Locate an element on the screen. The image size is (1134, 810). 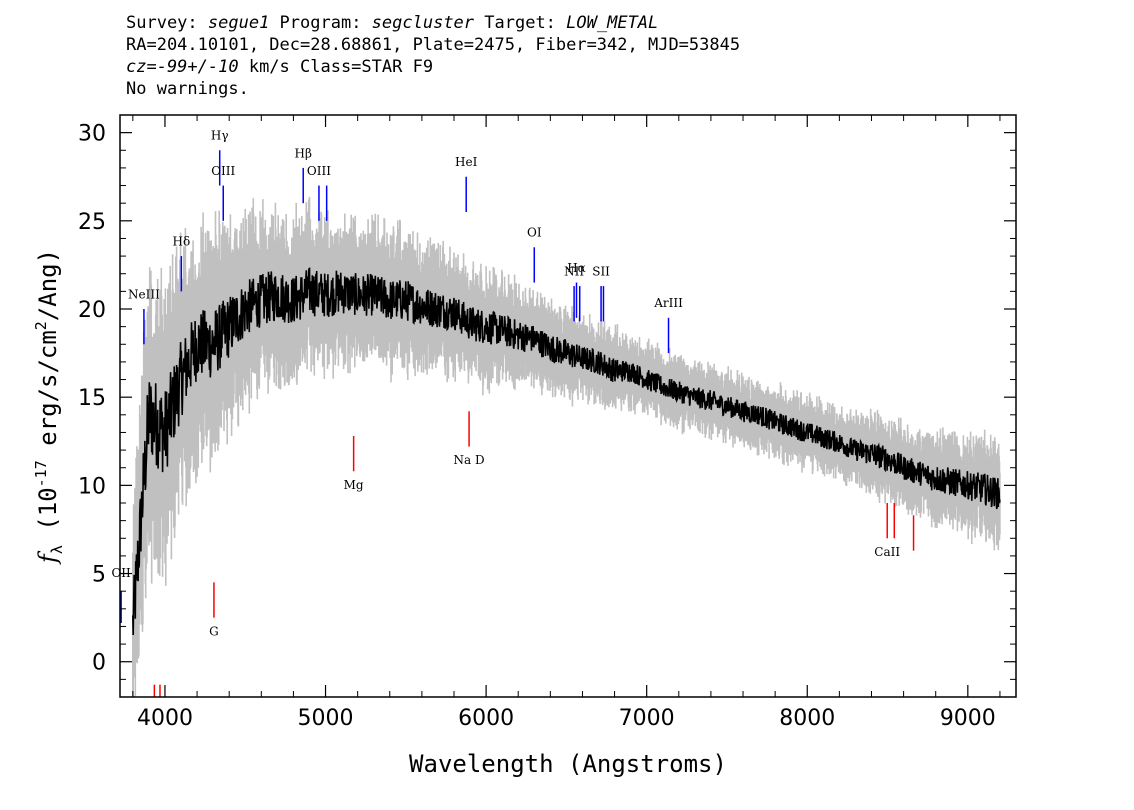
x-tick-label: 5000 is located at coordinates (326, 718).